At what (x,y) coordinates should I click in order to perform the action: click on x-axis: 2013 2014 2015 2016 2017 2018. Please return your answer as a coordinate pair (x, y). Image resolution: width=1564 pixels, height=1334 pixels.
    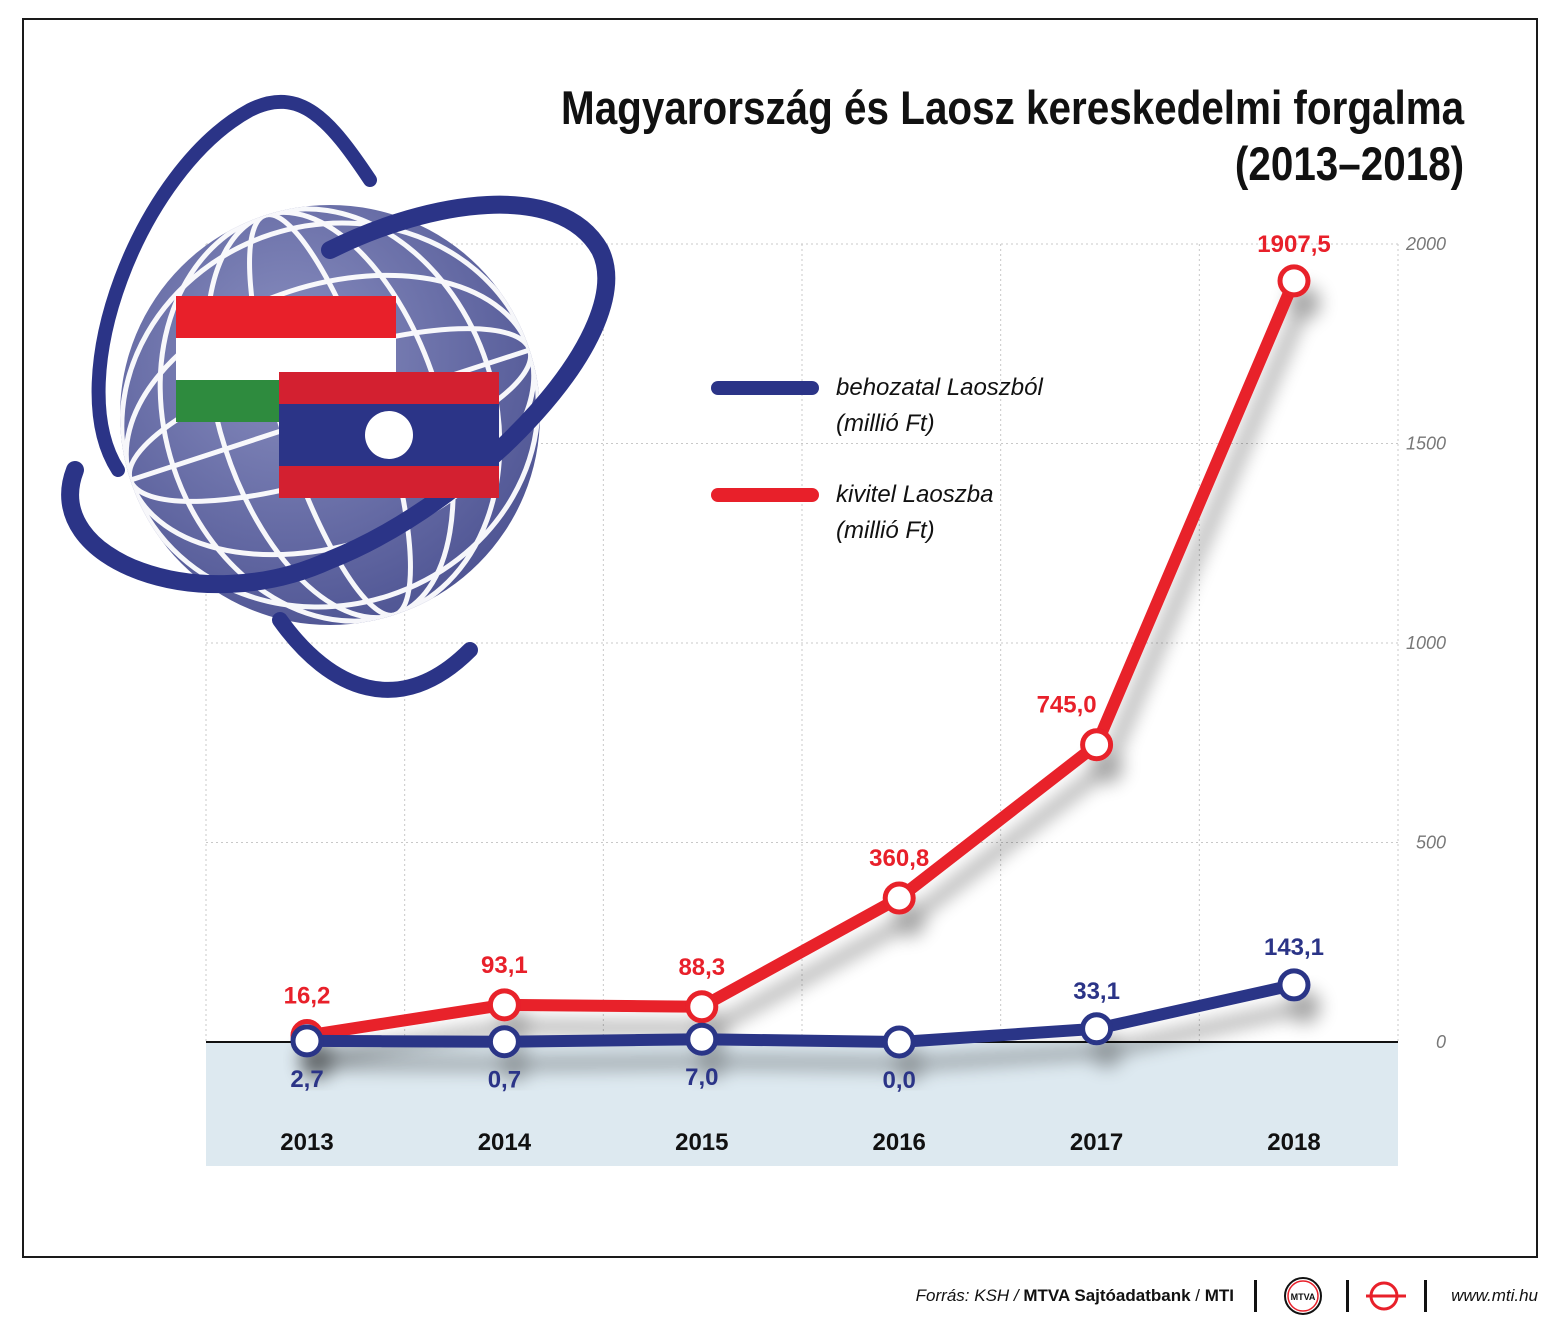
    Looking at the image, I should click on (800, 1142).